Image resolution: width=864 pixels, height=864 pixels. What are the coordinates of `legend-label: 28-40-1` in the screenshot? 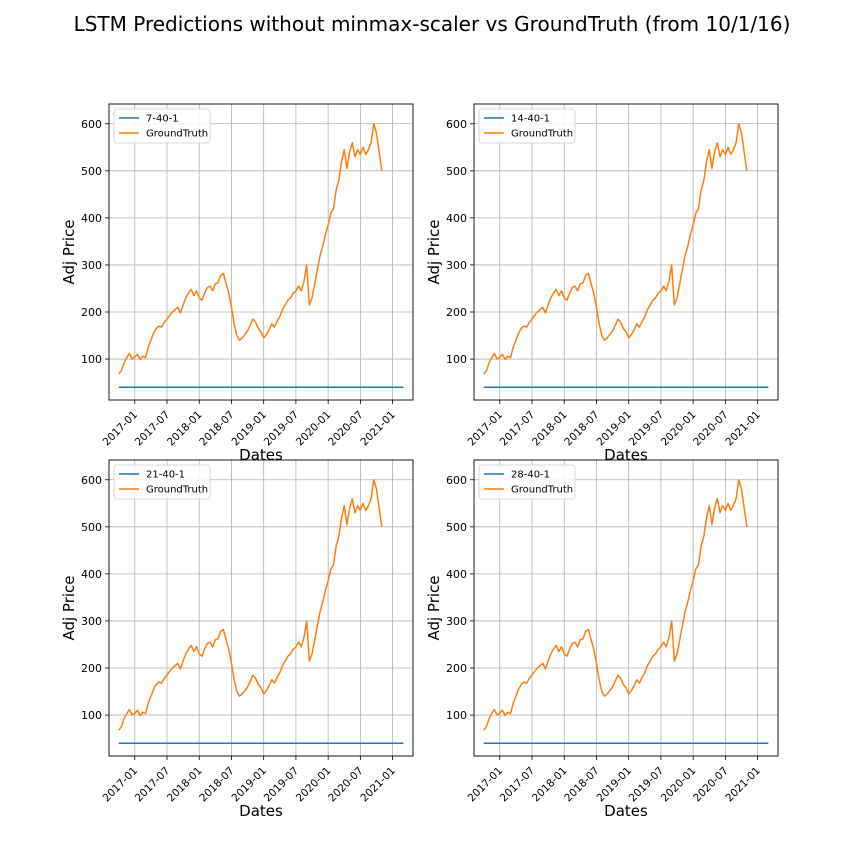 It's located at (530, 475).